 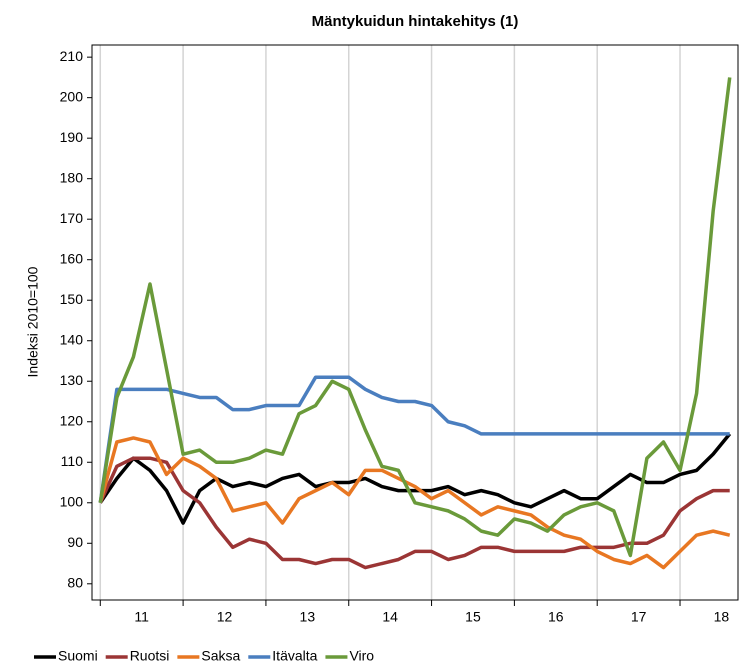 I want to click on x-tick-label: 11, so click(x=141, y=617).